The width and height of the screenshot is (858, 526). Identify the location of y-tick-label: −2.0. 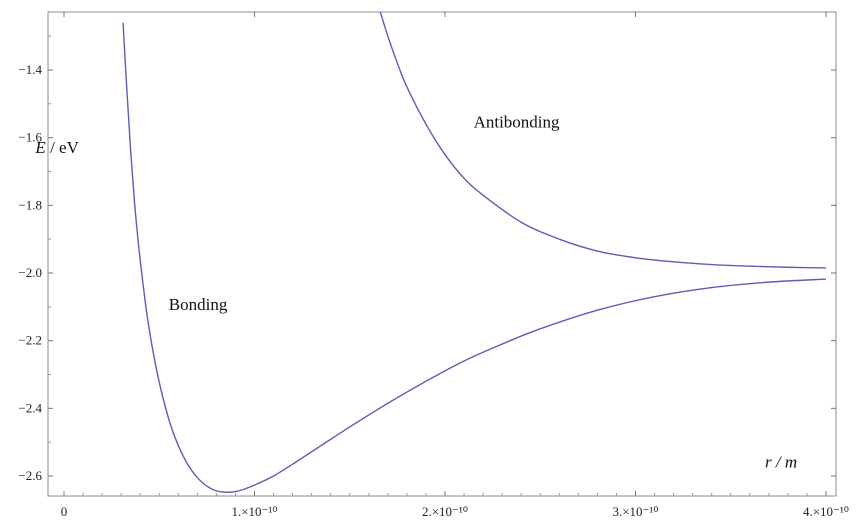
(30, 272).